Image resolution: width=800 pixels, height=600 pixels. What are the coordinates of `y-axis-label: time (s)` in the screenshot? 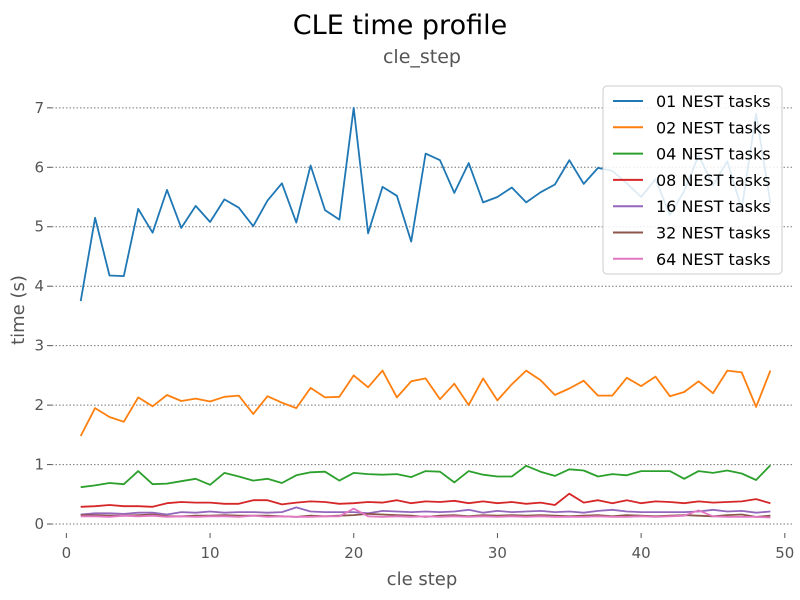 It's located at (18, 310).